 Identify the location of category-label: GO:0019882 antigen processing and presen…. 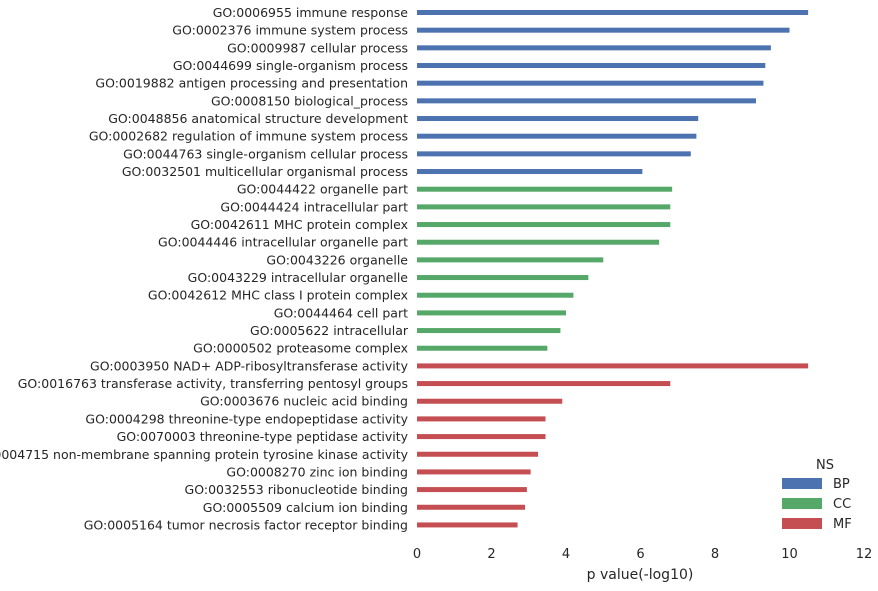
(251, 83).